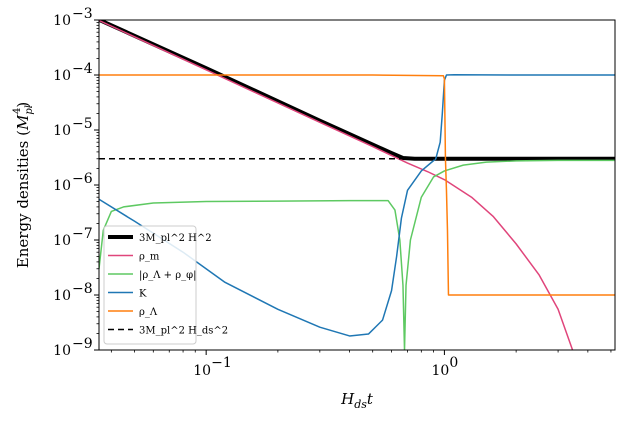 This screenshot has width=631, height=425. I want to click on x-tick-exponent: 0, so click(453, 363).